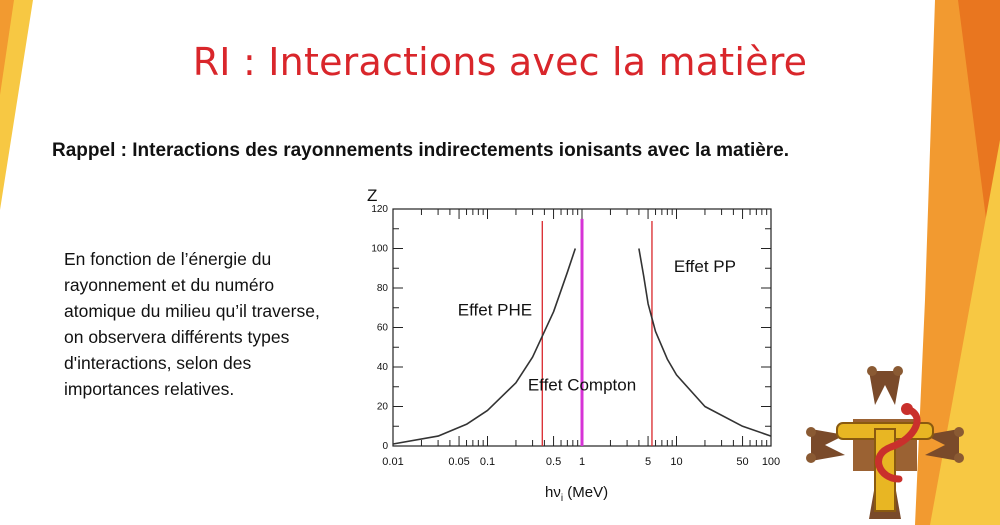  What do you see at coordinates (487, 462) in the screenshot?
I see `x-tick-label: 0.1` at bounding box center [487, 462].